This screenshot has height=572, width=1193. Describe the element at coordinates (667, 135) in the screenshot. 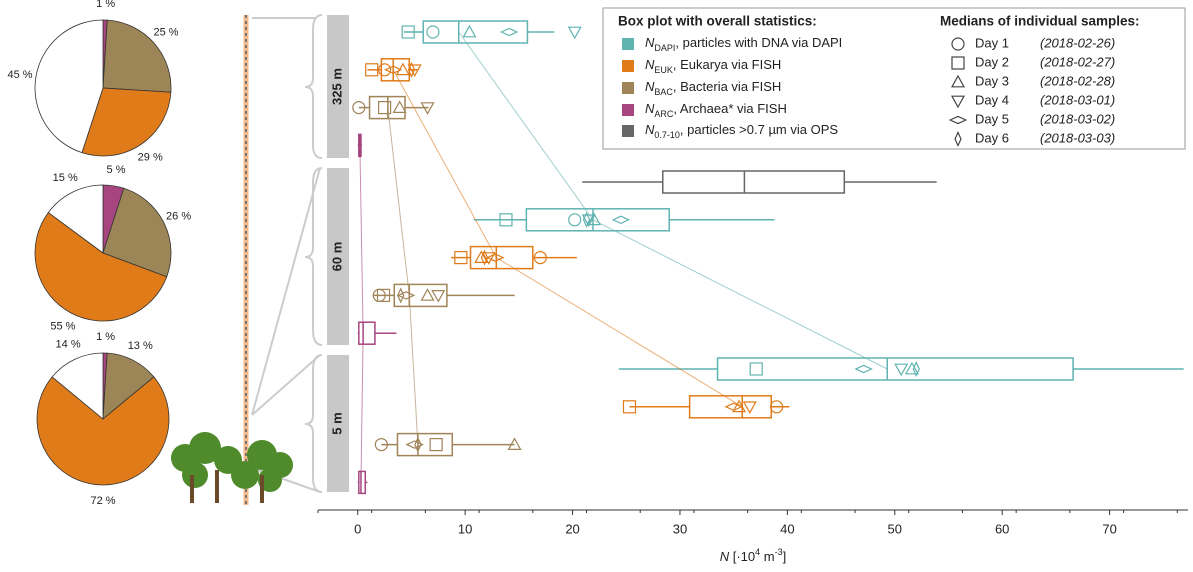

I see `legend-sub: 0.7-10` at that location.